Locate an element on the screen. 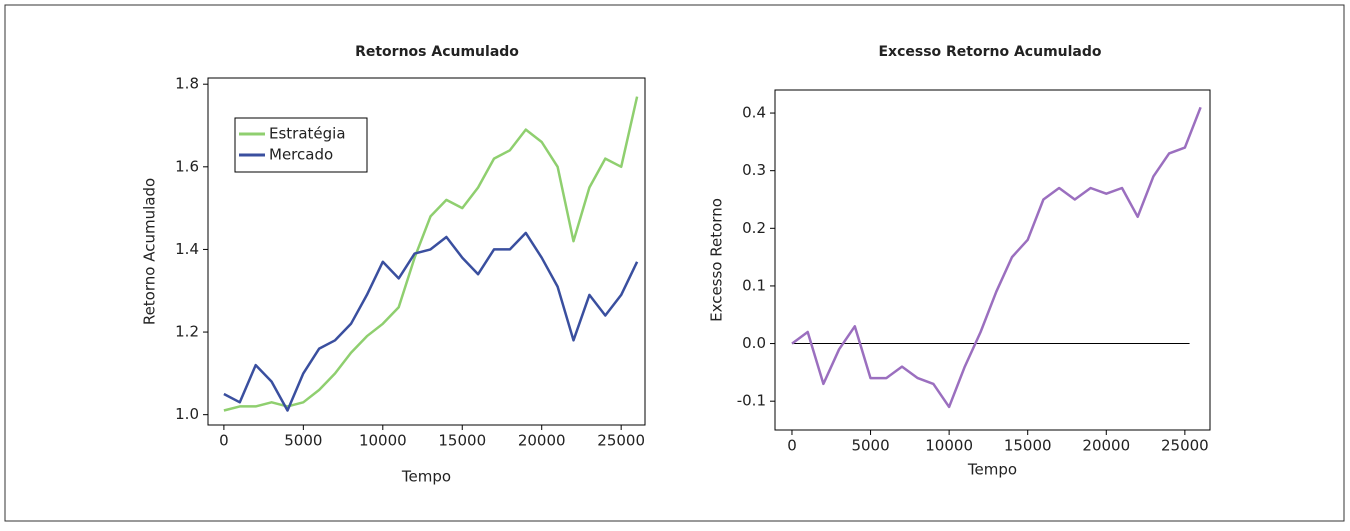  legend-box is located at coordinates (301, 145).